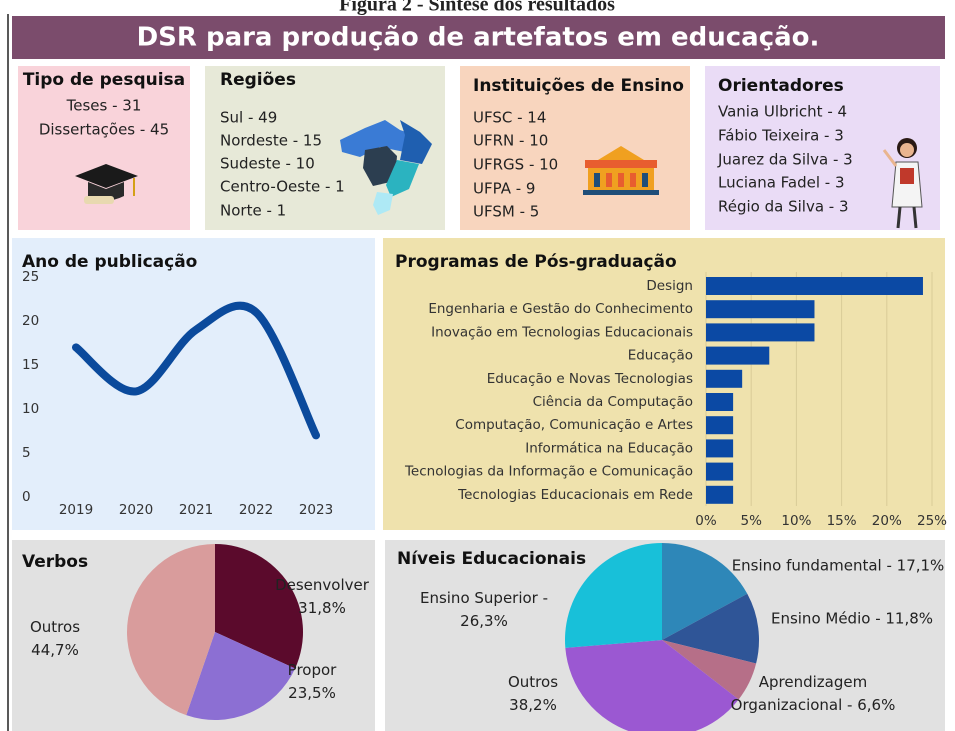 The height and width of the screenshot is (731, 955). Describe the element at coordinates (109, 262) in the screenshot. I see `chart-title: Ano de publicação` at that location.